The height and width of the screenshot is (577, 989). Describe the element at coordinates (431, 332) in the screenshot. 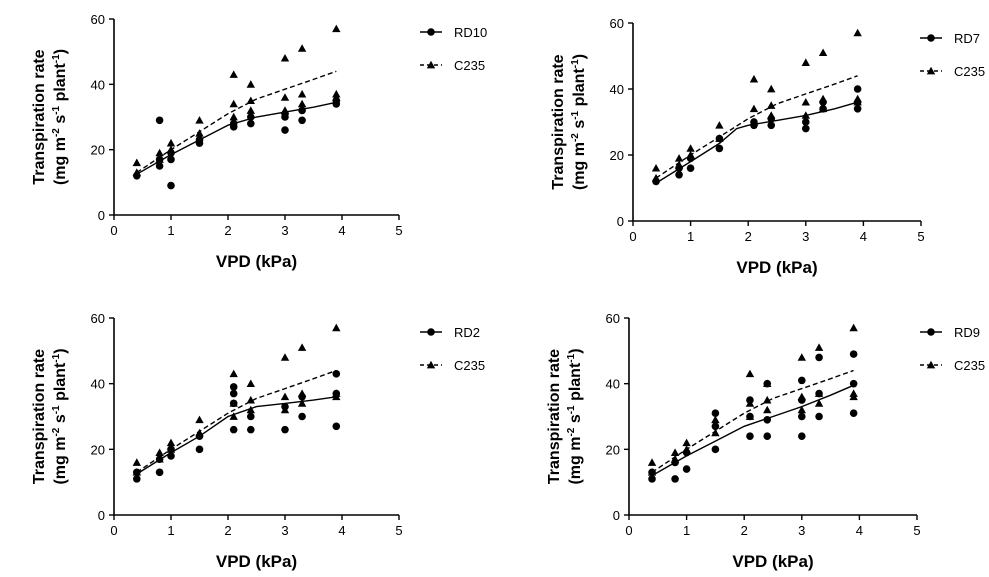

I see `legend-marker-circle` at that location.